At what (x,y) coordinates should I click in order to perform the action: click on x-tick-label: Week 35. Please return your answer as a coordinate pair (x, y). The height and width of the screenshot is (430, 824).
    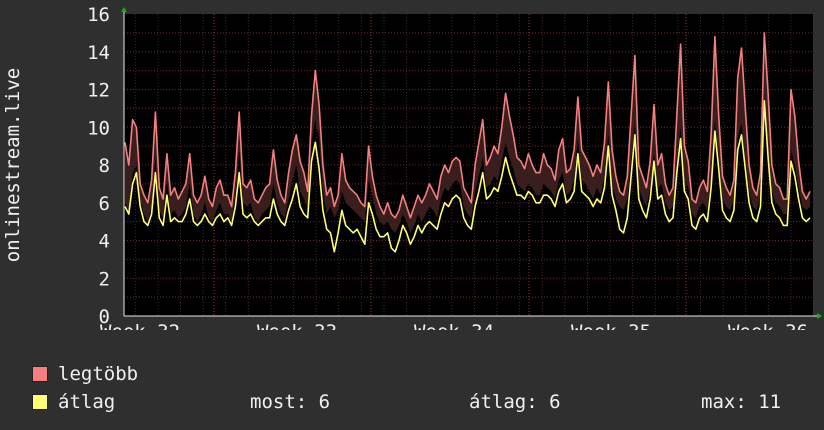
    Looking at the image, I should click on (611, 325).